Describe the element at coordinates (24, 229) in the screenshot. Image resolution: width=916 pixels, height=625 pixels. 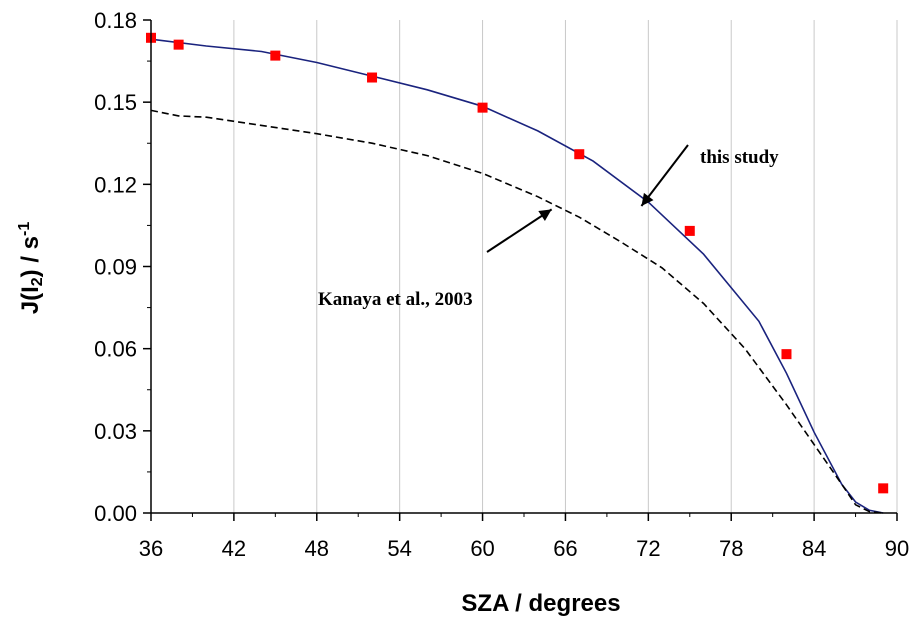
I see `y-axis-title-sup: -1` at that location.